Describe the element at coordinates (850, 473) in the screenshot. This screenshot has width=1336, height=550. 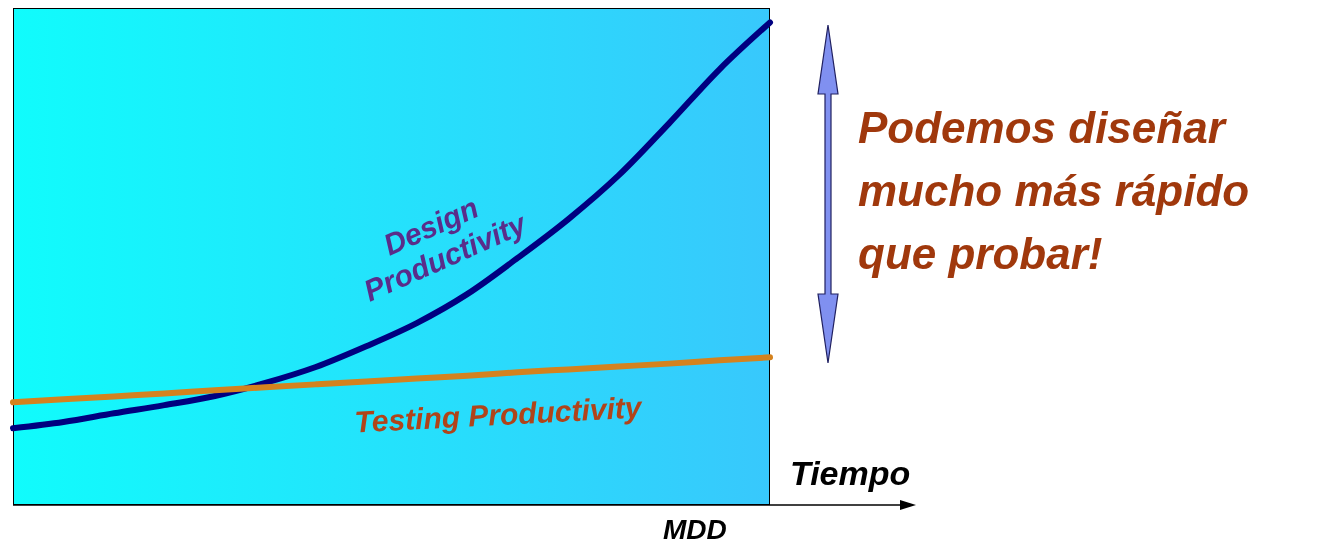
I see `x-axis-title: Tiempo` at that location.